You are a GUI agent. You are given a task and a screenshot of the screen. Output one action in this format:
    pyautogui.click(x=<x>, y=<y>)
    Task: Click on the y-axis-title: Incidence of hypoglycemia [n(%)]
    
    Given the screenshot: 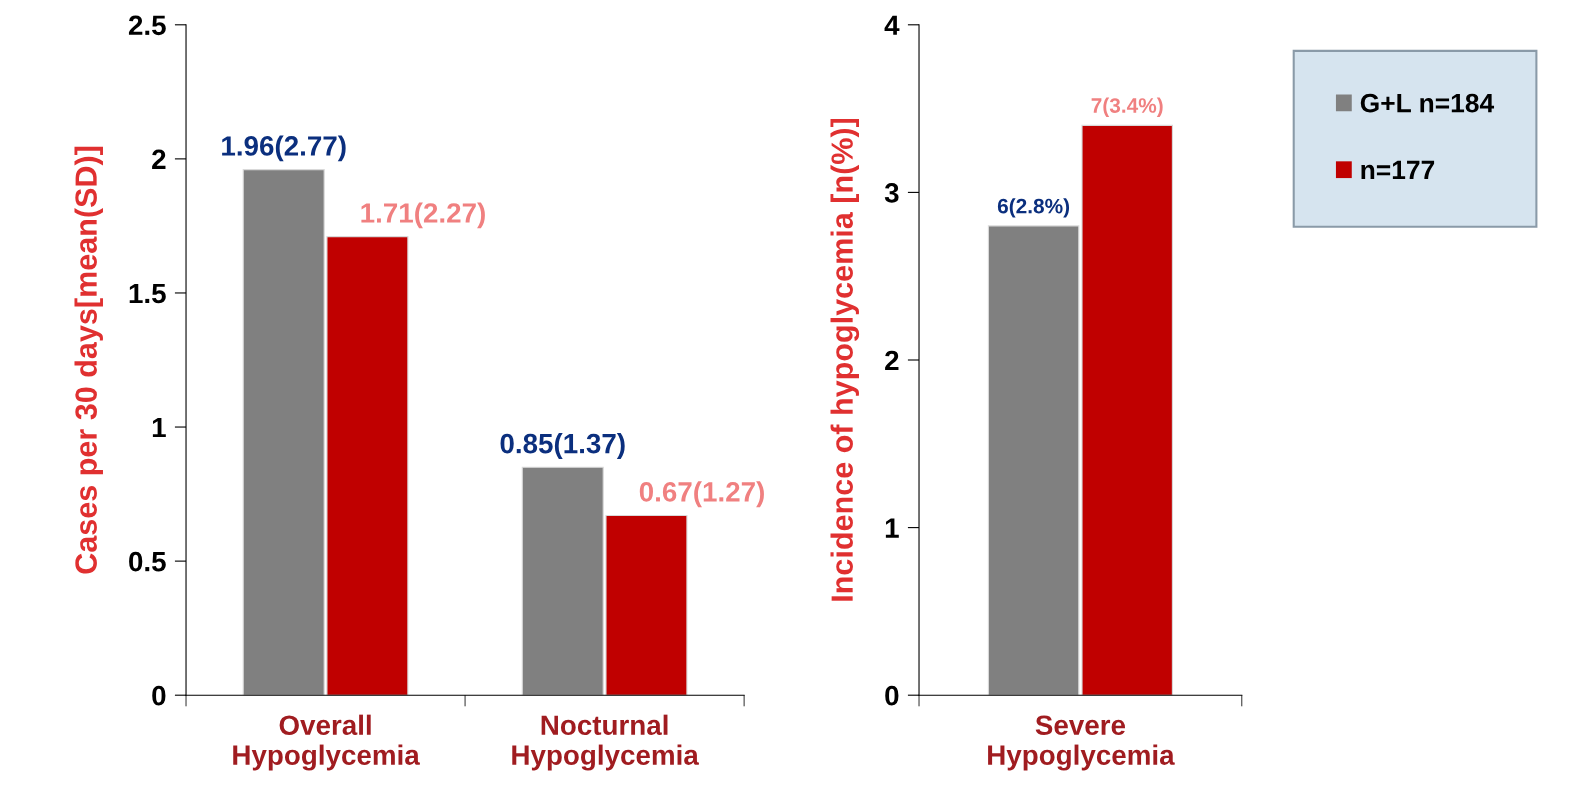 What is the action you would take?
    pyautogui.click(x=845, y=359)
    